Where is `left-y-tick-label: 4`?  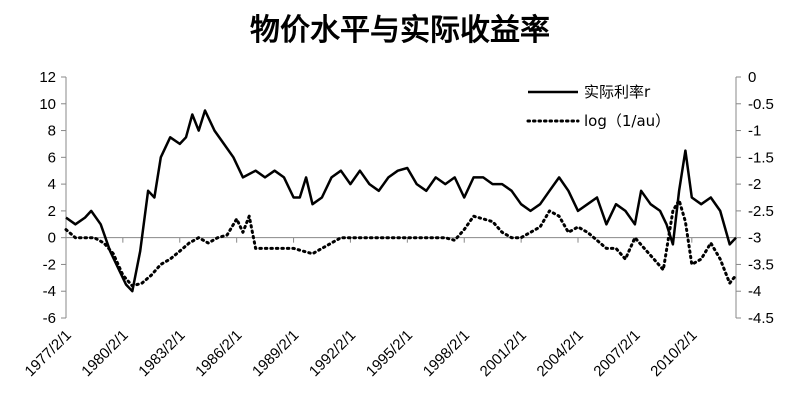 left-y-tick-label: 4 is located at coordinates (52, 184).